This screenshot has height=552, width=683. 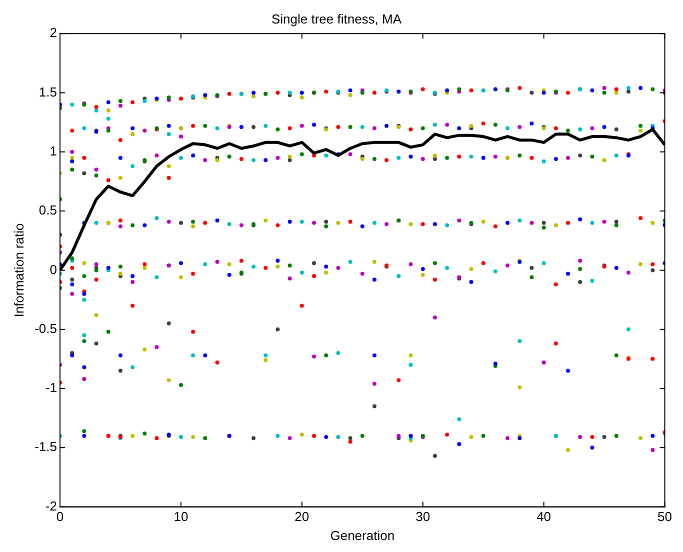 What do you see at coordinates (53, 150) in the screenshot?
I see `y-tick-label: 1` at bounding box center [53, 150].